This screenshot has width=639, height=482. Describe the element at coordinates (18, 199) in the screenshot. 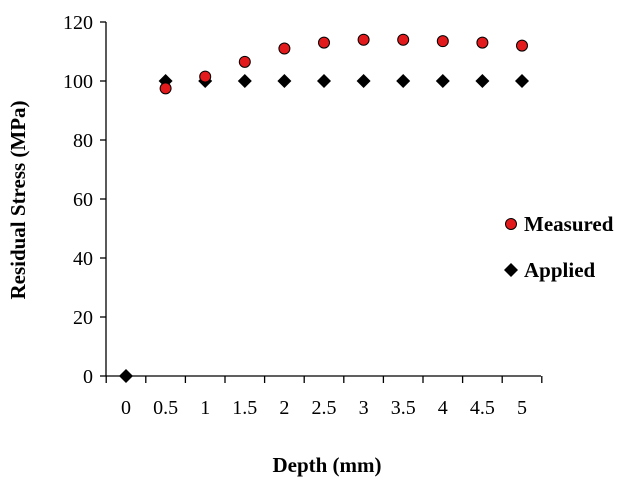

I see `y-axis-title: Residual Stress (MPa)` at that location.